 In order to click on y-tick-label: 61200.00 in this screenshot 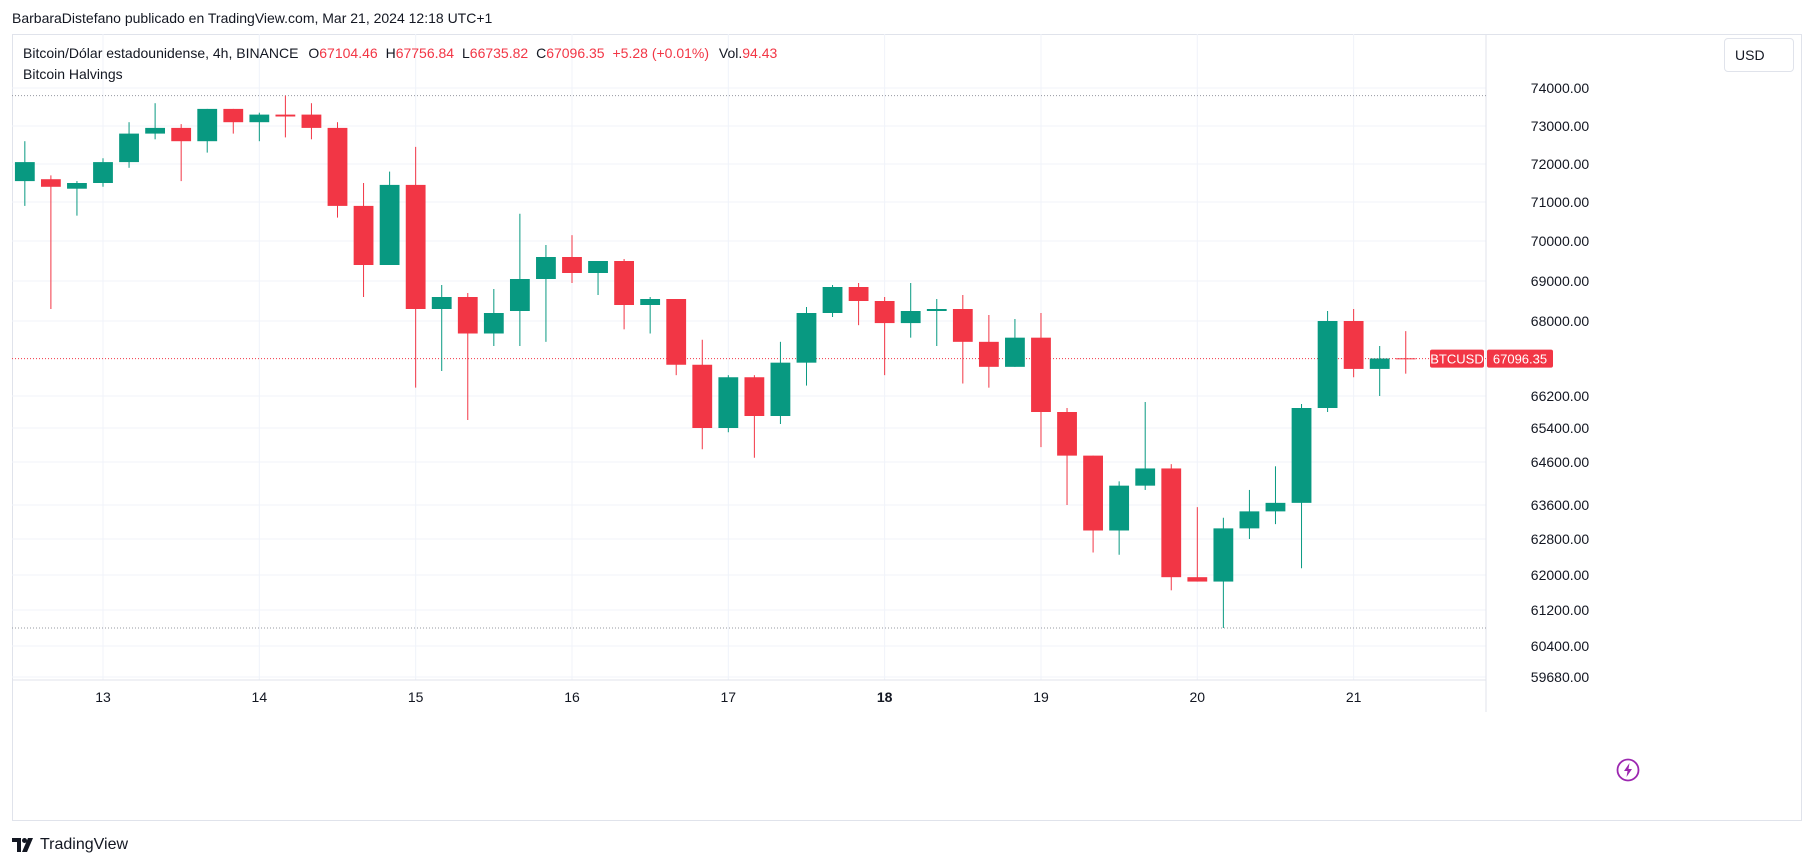, I will do `click(1560, 610)`.